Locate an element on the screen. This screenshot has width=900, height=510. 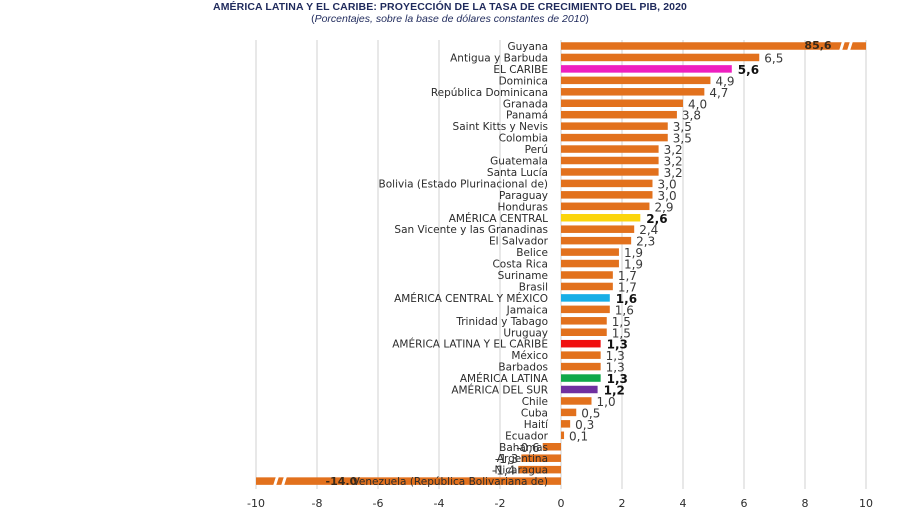
value-label: 0,5 is located at coordinates (590, 413).